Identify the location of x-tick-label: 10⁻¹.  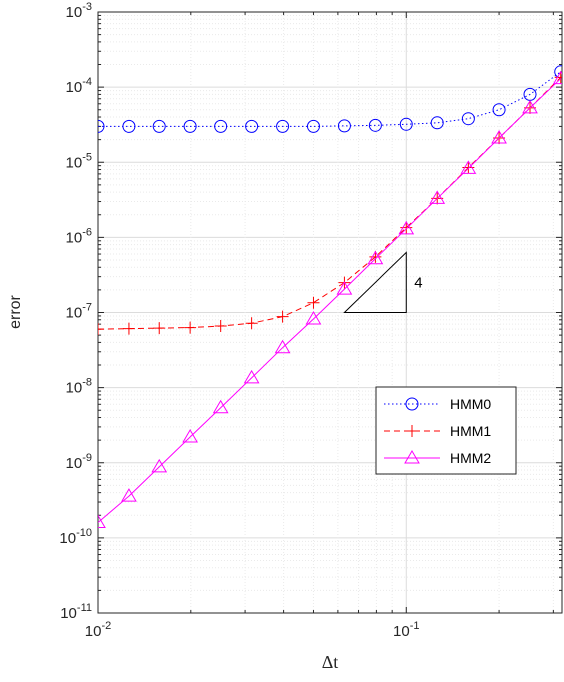
(406, 630).